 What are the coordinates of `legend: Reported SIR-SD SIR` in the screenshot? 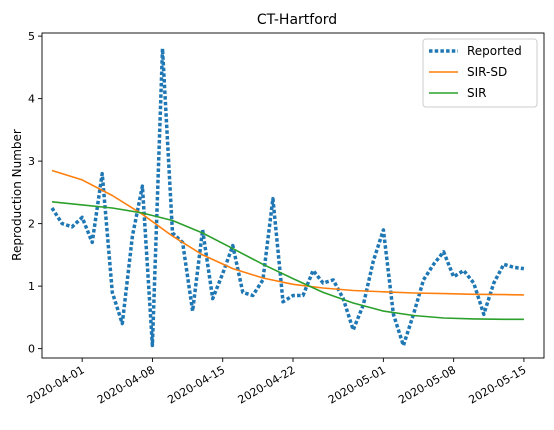 It's located at (480, 73).